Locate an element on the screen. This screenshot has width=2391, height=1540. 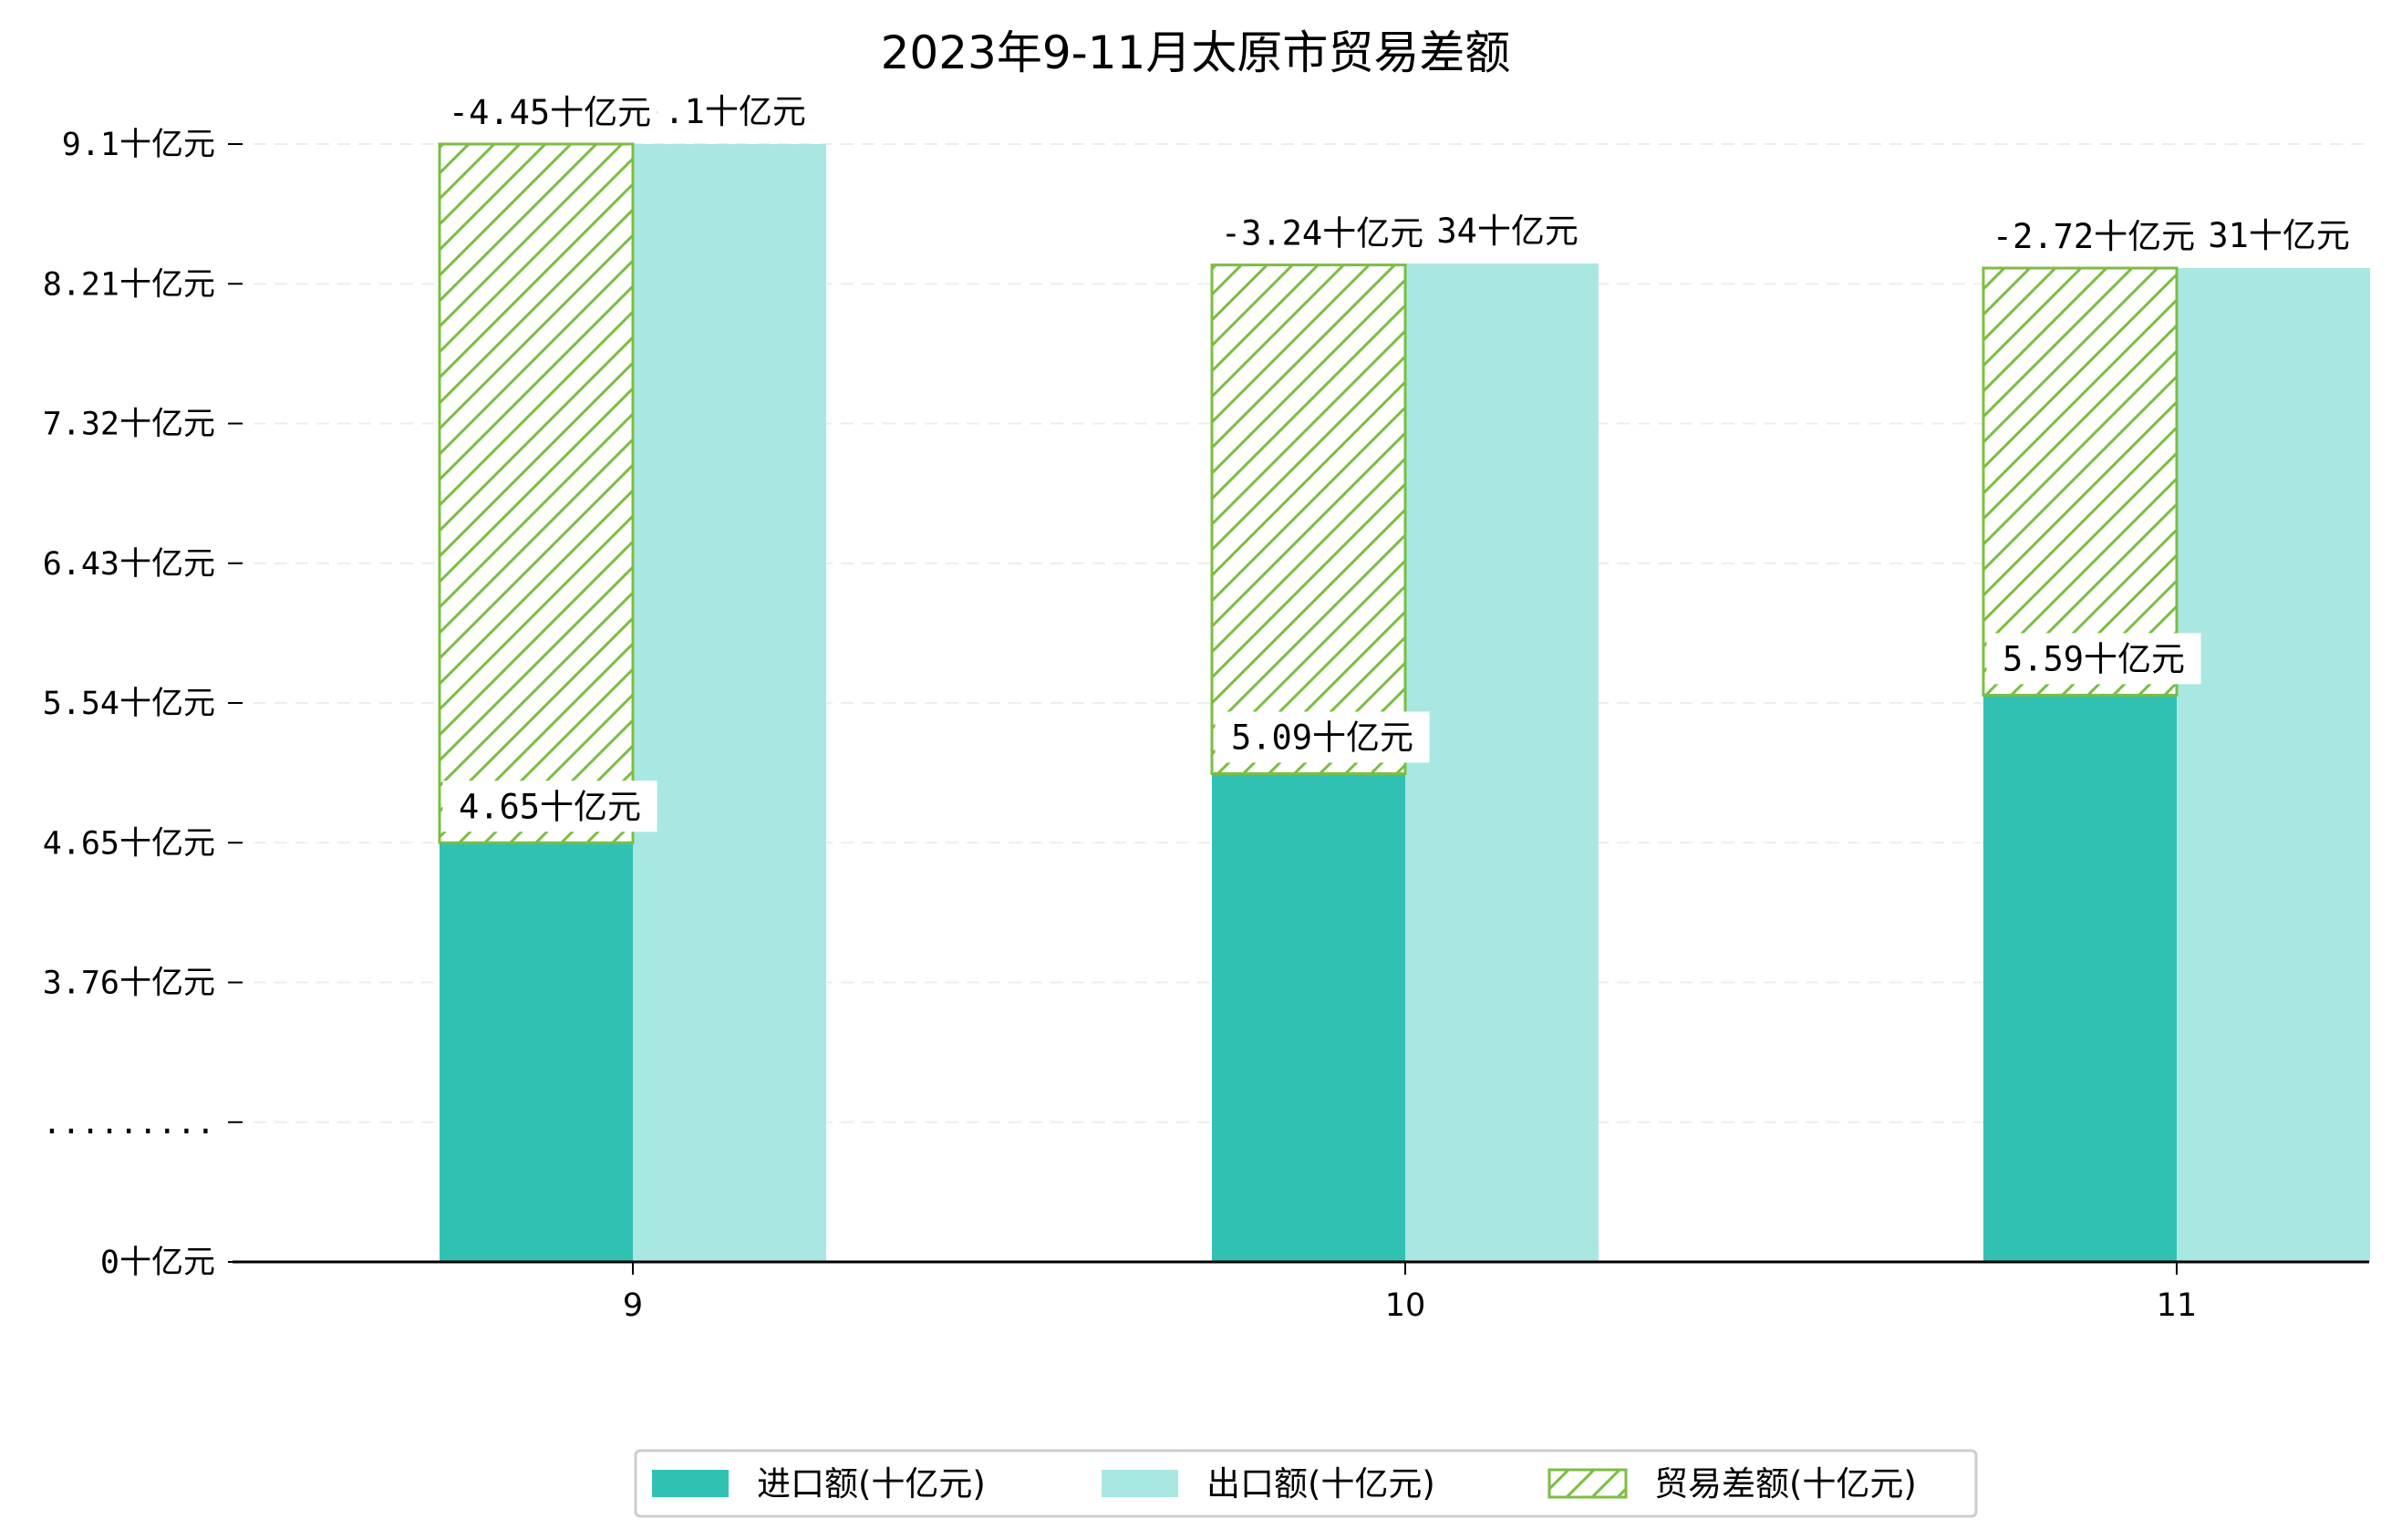
import-value-label: 5.09十亿元 is located at coordinates (1322, 737).